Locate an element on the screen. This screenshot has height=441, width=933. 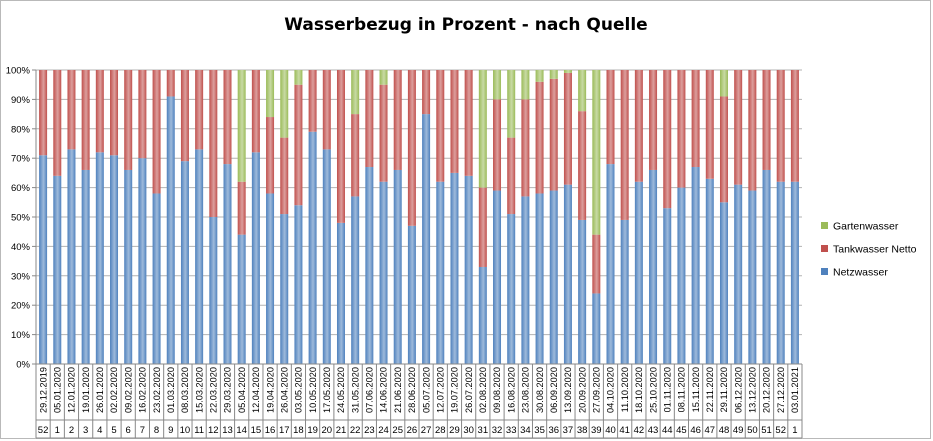
x-tick-label: 19.01.2020 is located at coordinates (86, 390).